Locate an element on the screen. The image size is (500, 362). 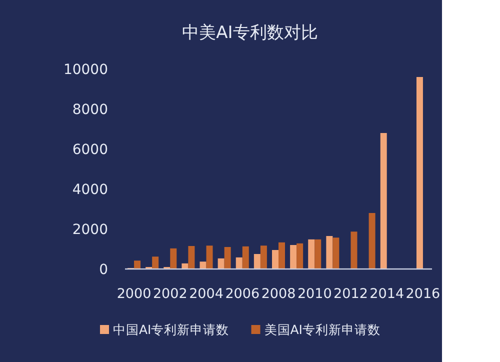
y-tick-label: 6000 is located at coordinates (90, 150).